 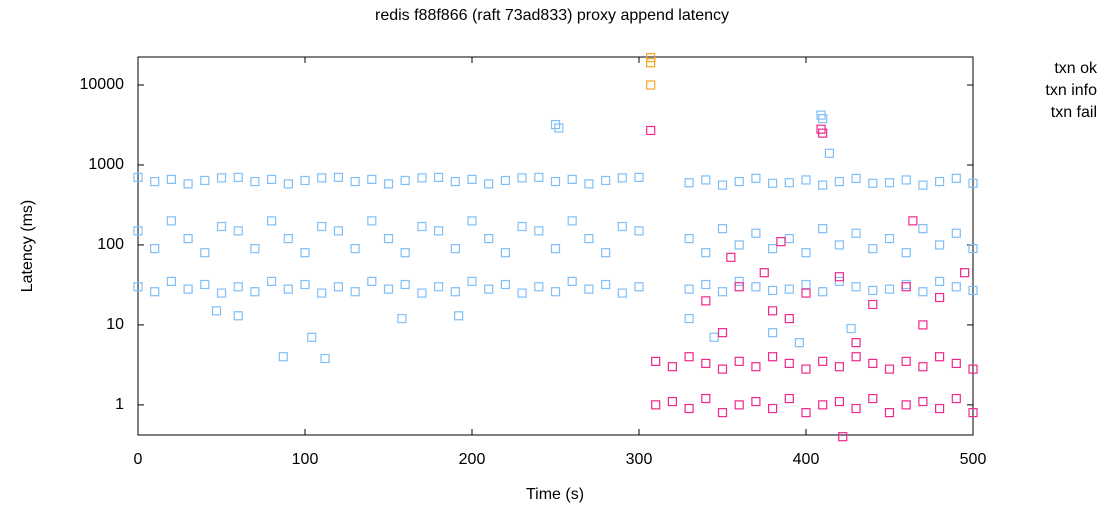 What do you see at coordinates (639, 459) in the screenshot?
I see `x-tick-label: 300` at bounding box center [639, 459].